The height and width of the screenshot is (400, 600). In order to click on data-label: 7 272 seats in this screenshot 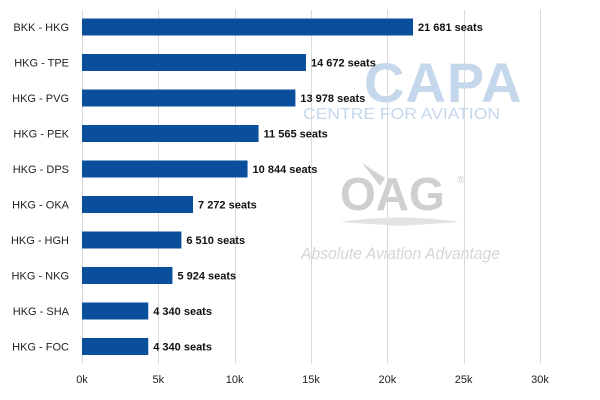, I will do `click(227, 206)`.